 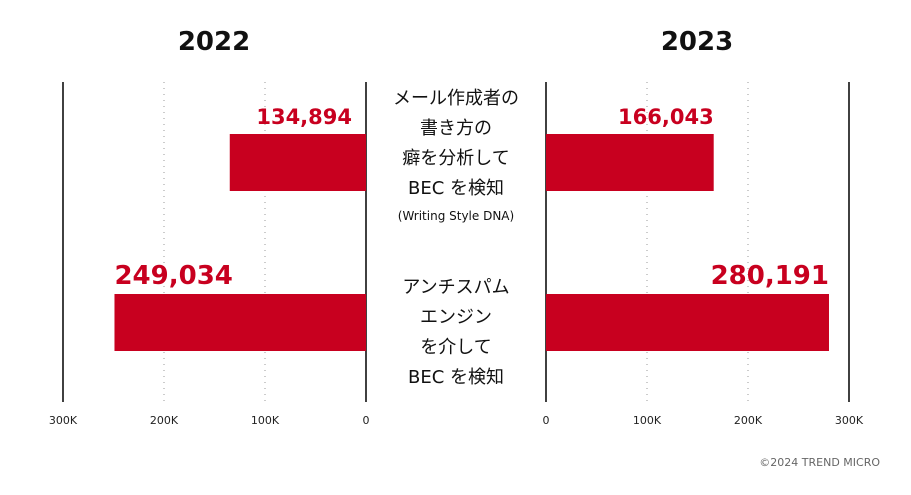 I want to click on value-label-2022-cat2: 249,034, so click(x=173, y=276).